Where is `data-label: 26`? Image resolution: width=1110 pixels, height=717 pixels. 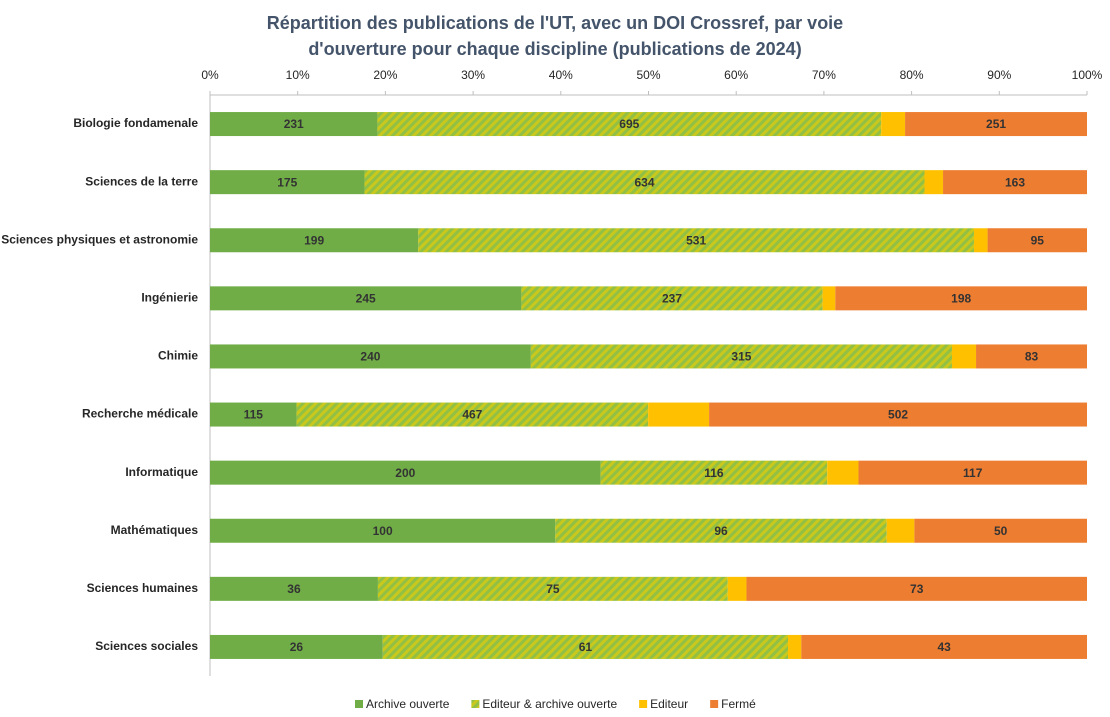 data-label: 26 is located at coordinates (297, 647).